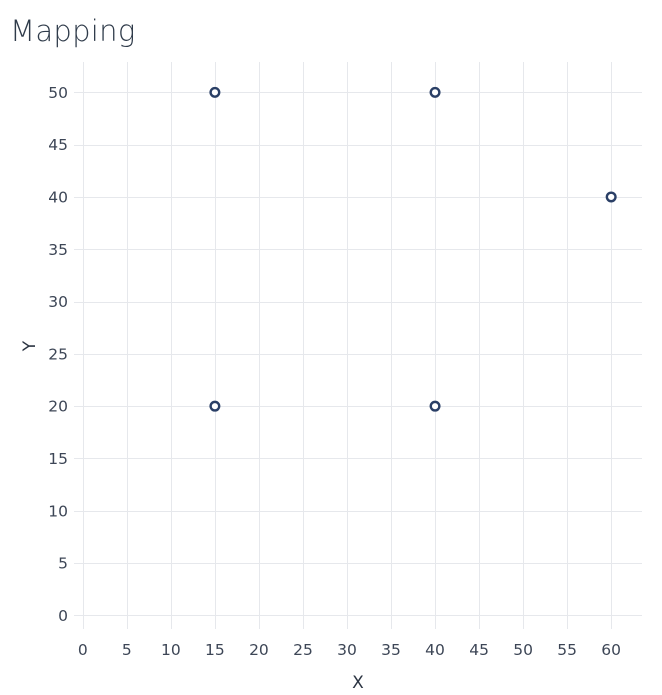 This screenshot has width=662, height=695. What do you see at coordinates (30, 346) in the screenshot?
I see `y-axis-title: Y` at bounding box center [30, 346].